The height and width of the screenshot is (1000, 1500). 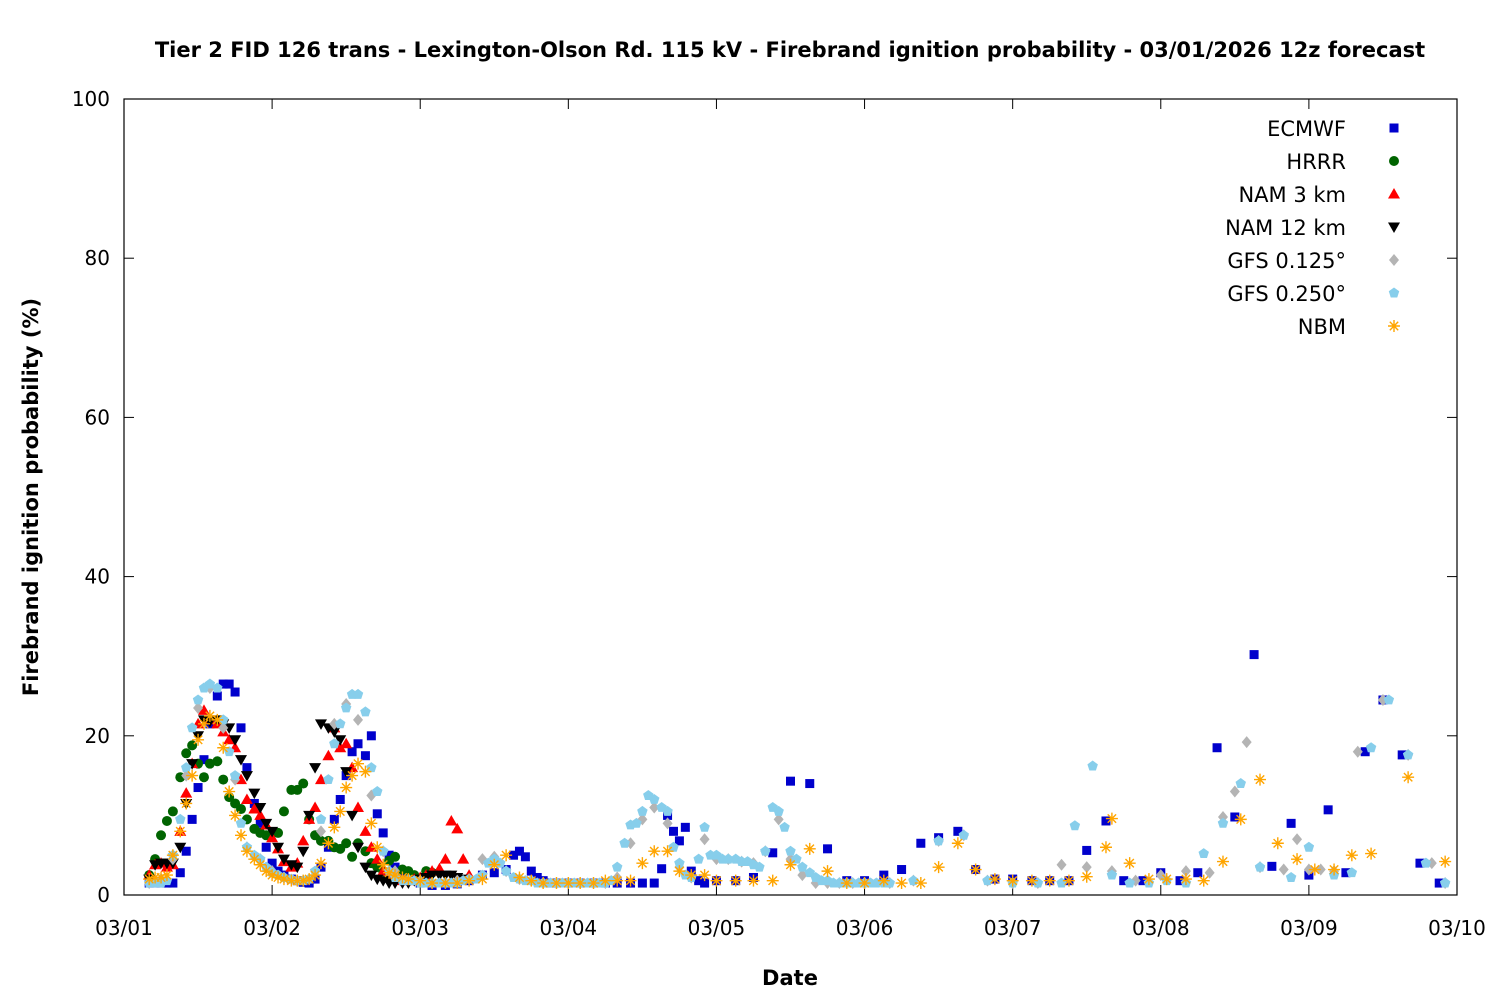 I want to click on y-tick-label: 40, so click(x=97, y=577).